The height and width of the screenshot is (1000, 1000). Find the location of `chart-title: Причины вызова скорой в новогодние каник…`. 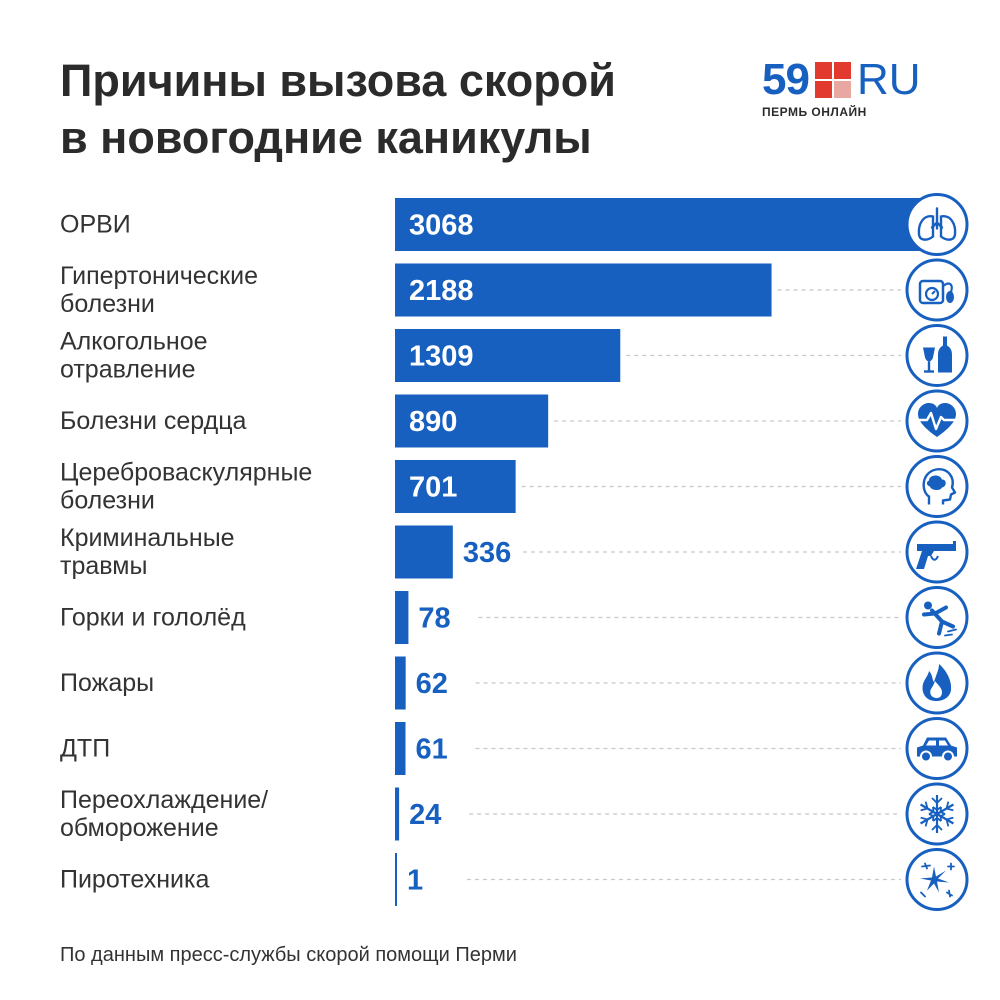

chart-title: Причины вызова скорой в новогодние каник… is located at coordinates (400, 109).